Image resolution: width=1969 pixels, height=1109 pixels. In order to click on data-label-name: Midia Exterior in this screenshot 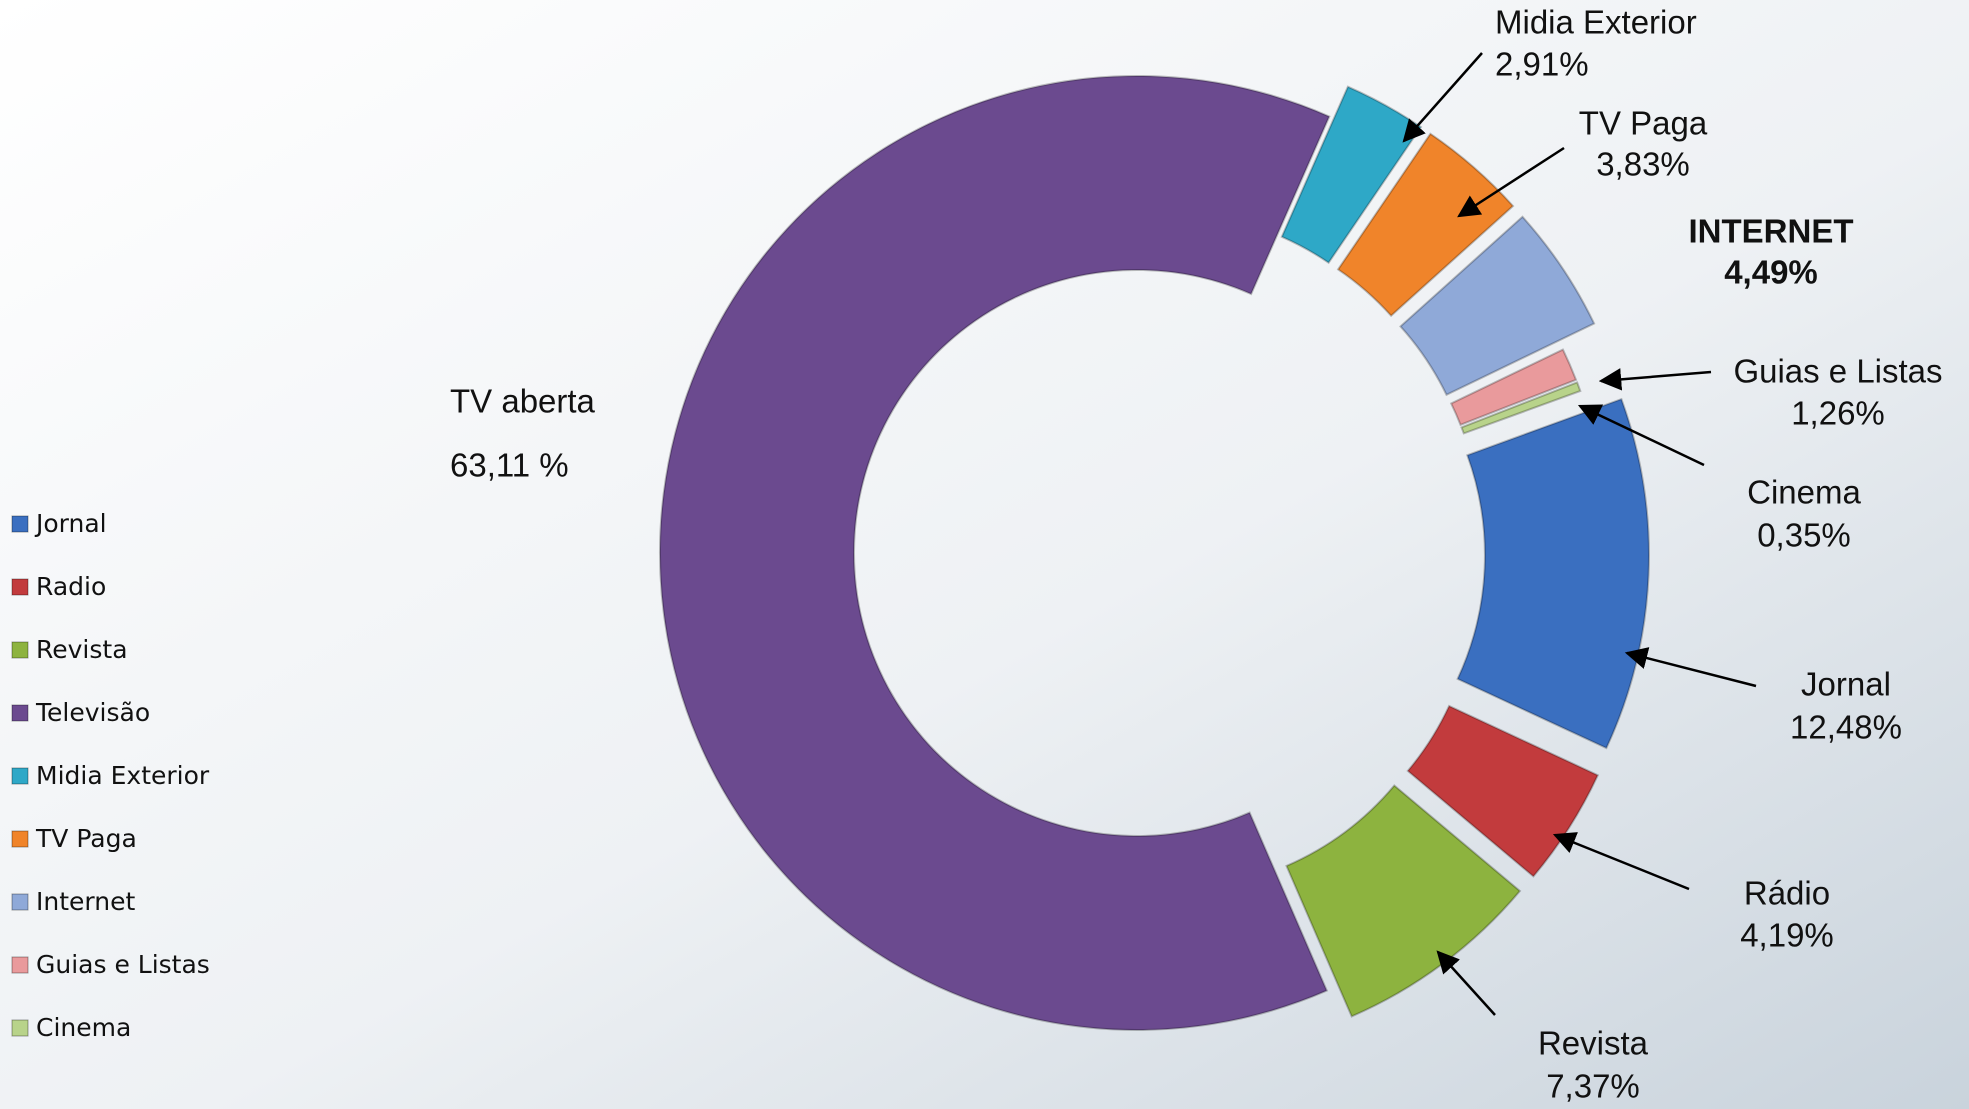, I will do `click(1596, 22)`.